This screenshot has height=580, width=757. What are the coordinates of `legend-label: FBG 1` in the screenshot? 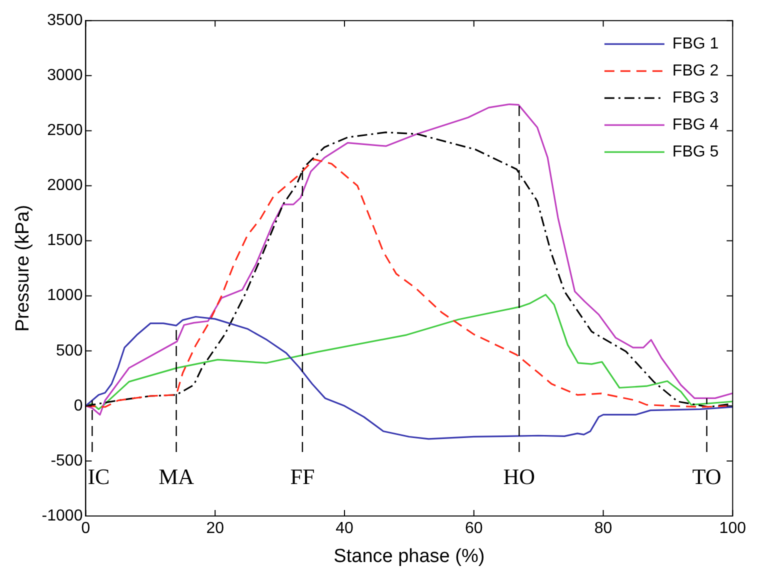 It's located at (695, 44).